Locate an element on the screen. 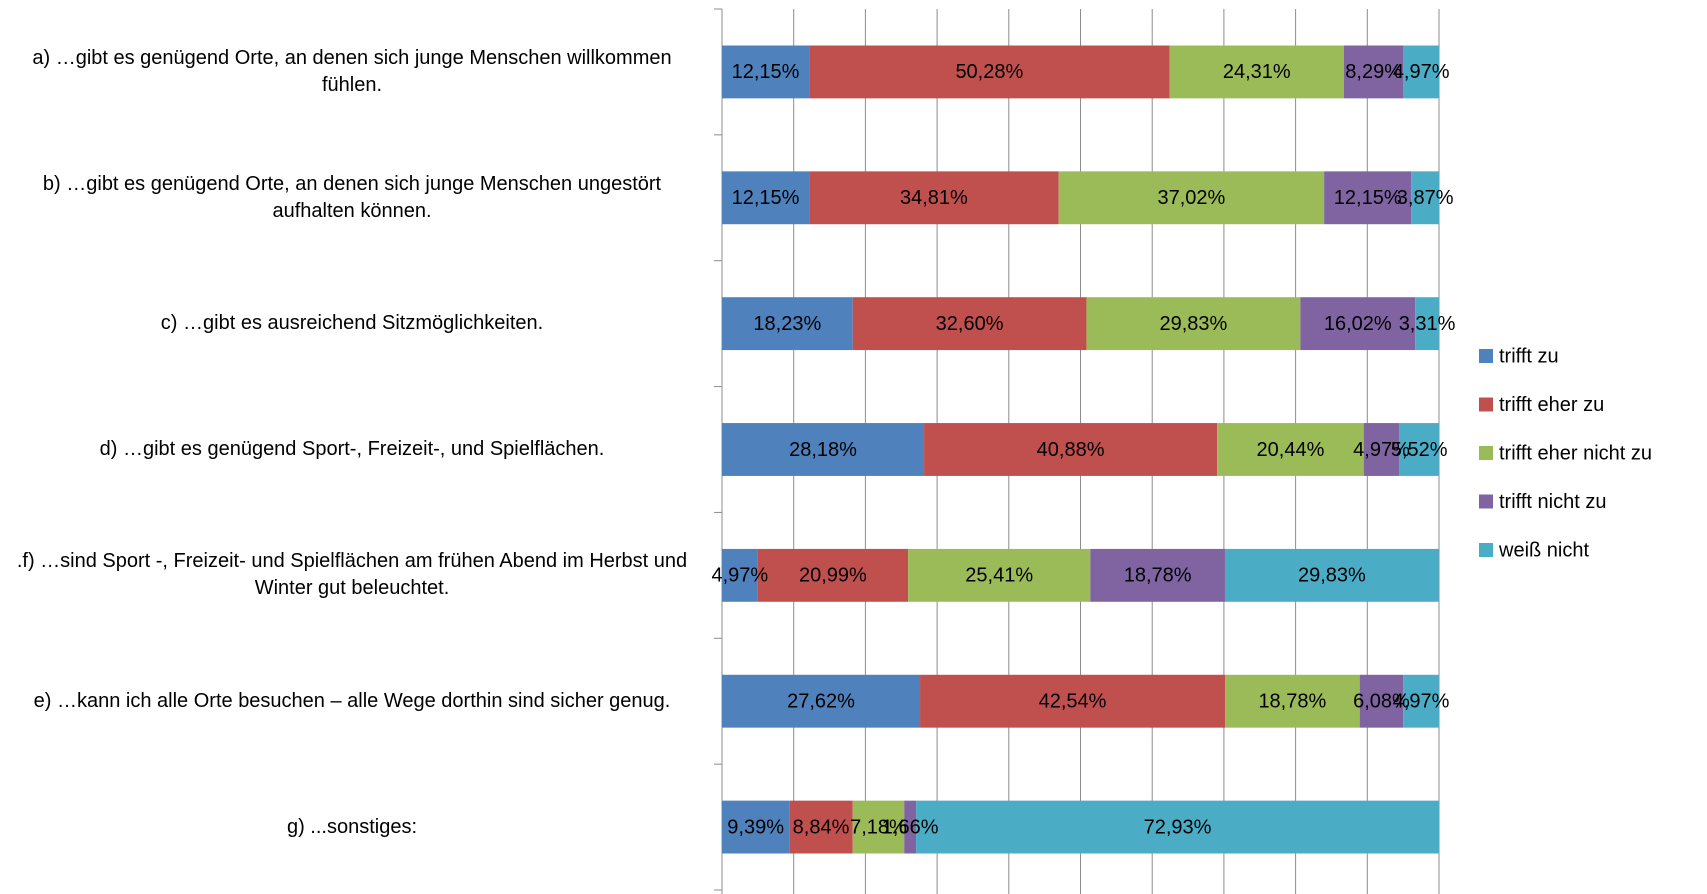 The width and height of the screenshot is (1707, 894). legend-label: trifft nicht zu is located at coordinates (1552, 502).